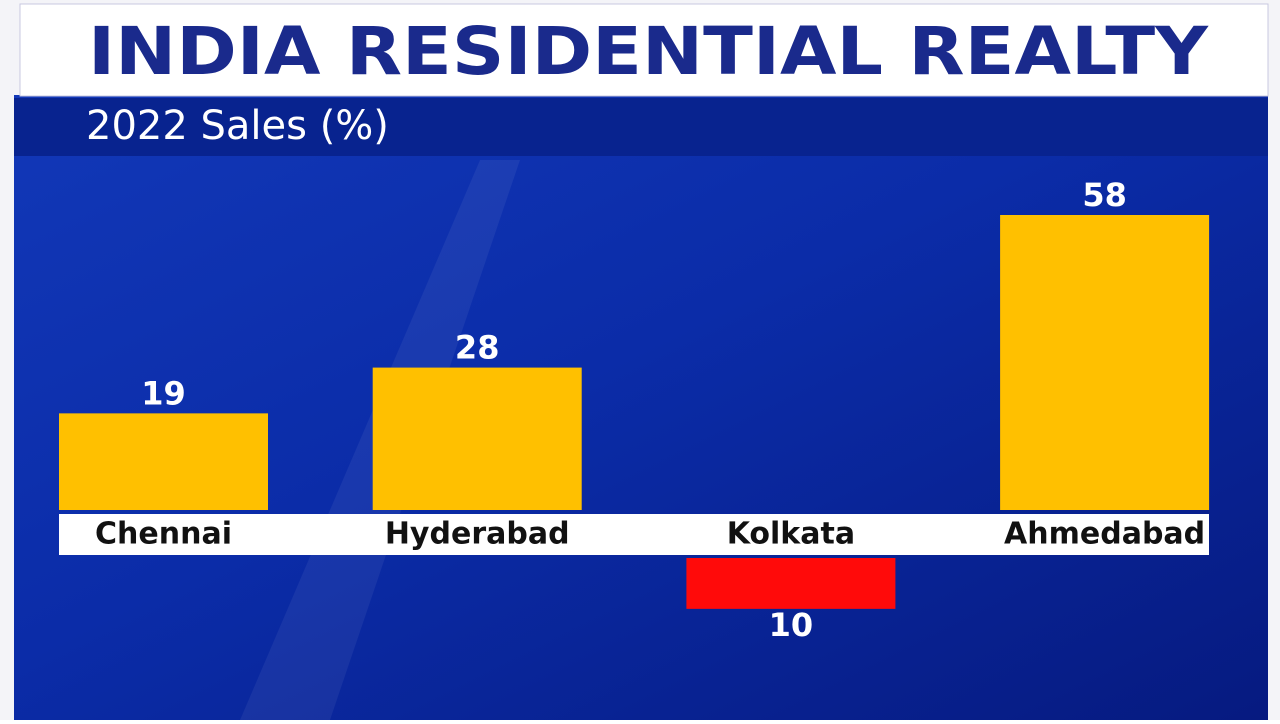 This screenshot has width=1280, height=724. What do you see at coordinates (163, 534) in the screenshot?
I see `category-label: Chennai` at bounding box center [163, 534].